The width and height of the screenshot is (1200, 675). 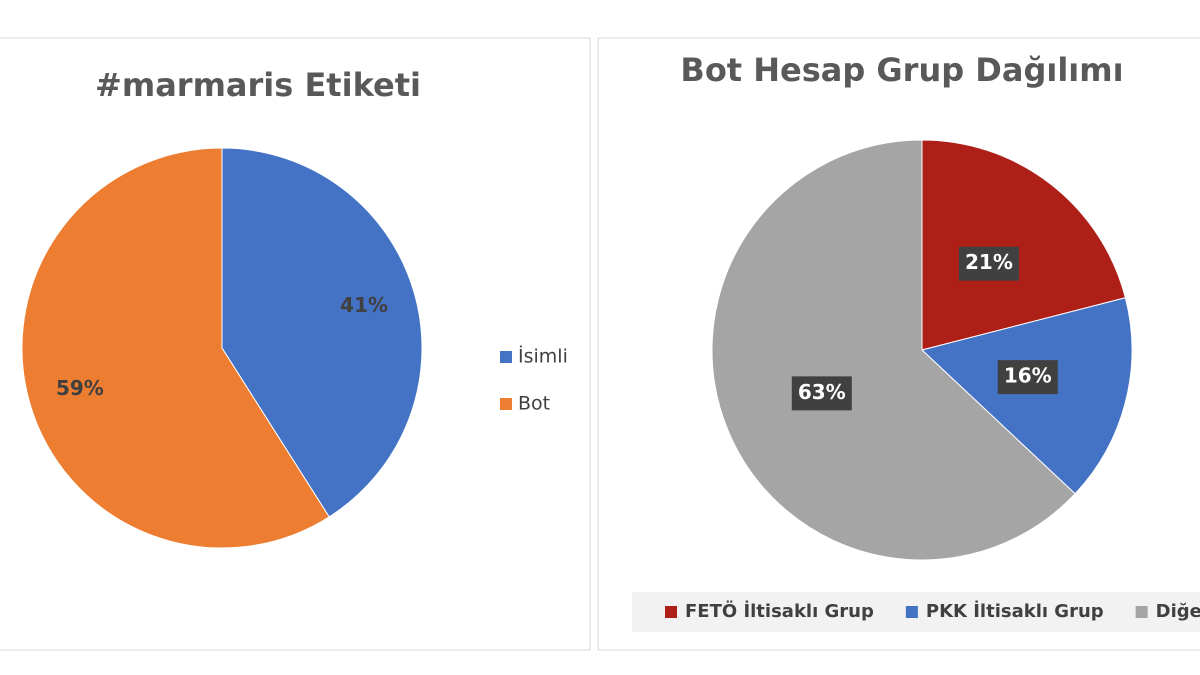 I want to click on data-label: 63%, so click(x=822, y=392).